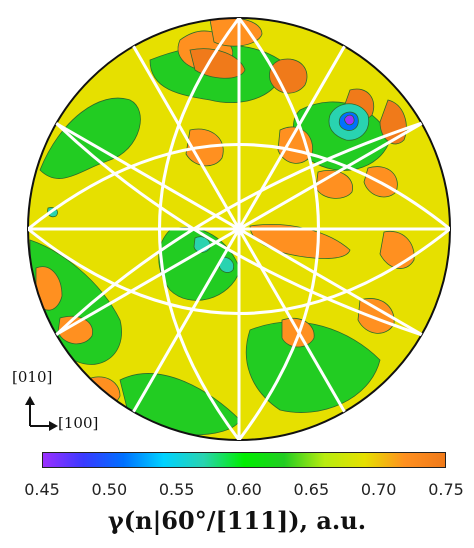 The width and height of the screenshot is (474, 548). Describe the element at coordinates (42, 489) in the screenshot. I see `colorbar-tick-label: 0.45` at that location.